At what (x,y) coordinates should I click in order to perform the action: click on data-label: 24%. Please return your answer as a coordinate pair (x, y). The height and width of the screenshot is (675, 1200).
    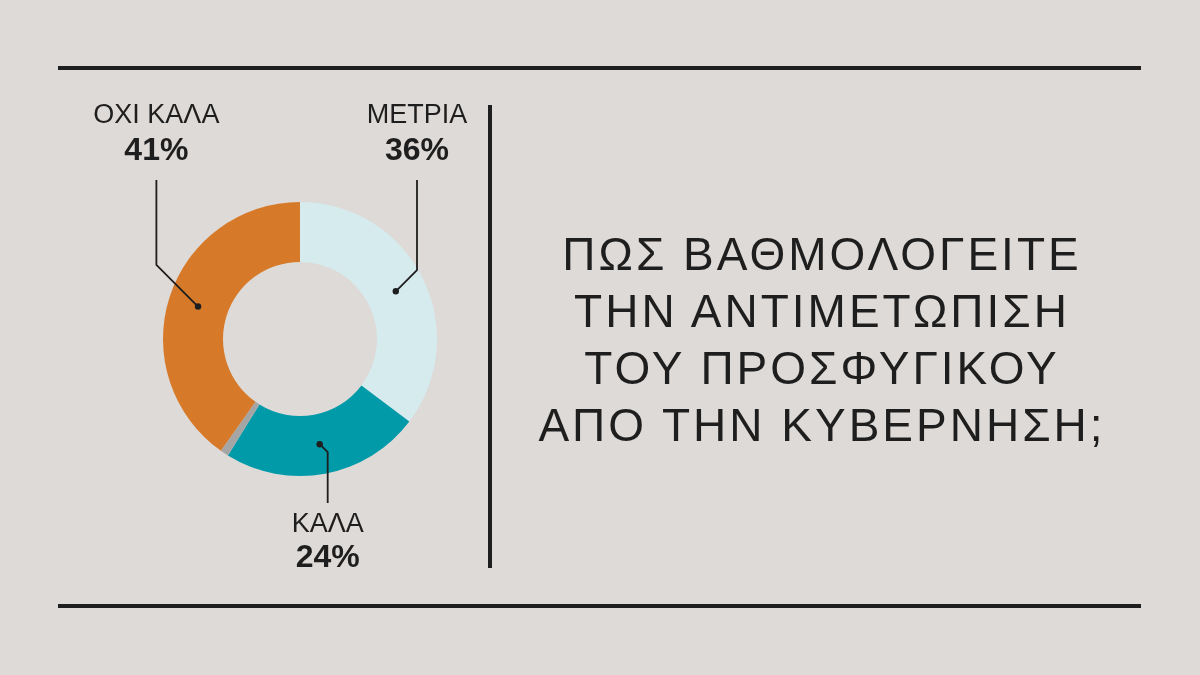
    Looking at the image, I should click on (327, 556).